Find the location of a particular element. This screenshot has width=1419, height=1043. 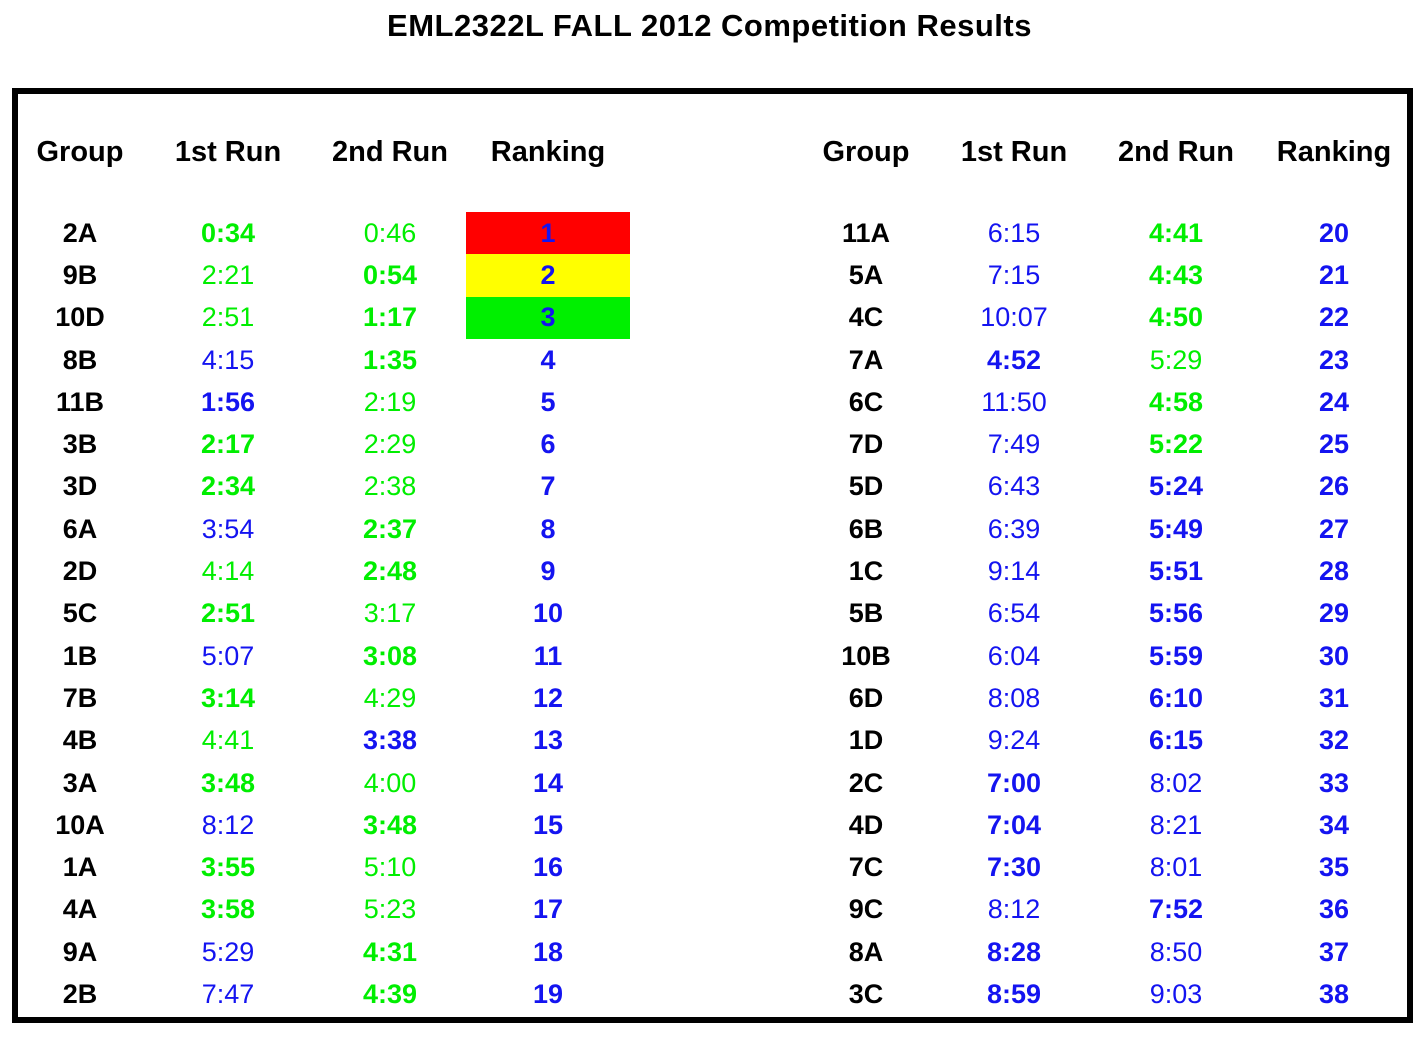

ranking-cell: 25 is located at coordinates (1334, 444).